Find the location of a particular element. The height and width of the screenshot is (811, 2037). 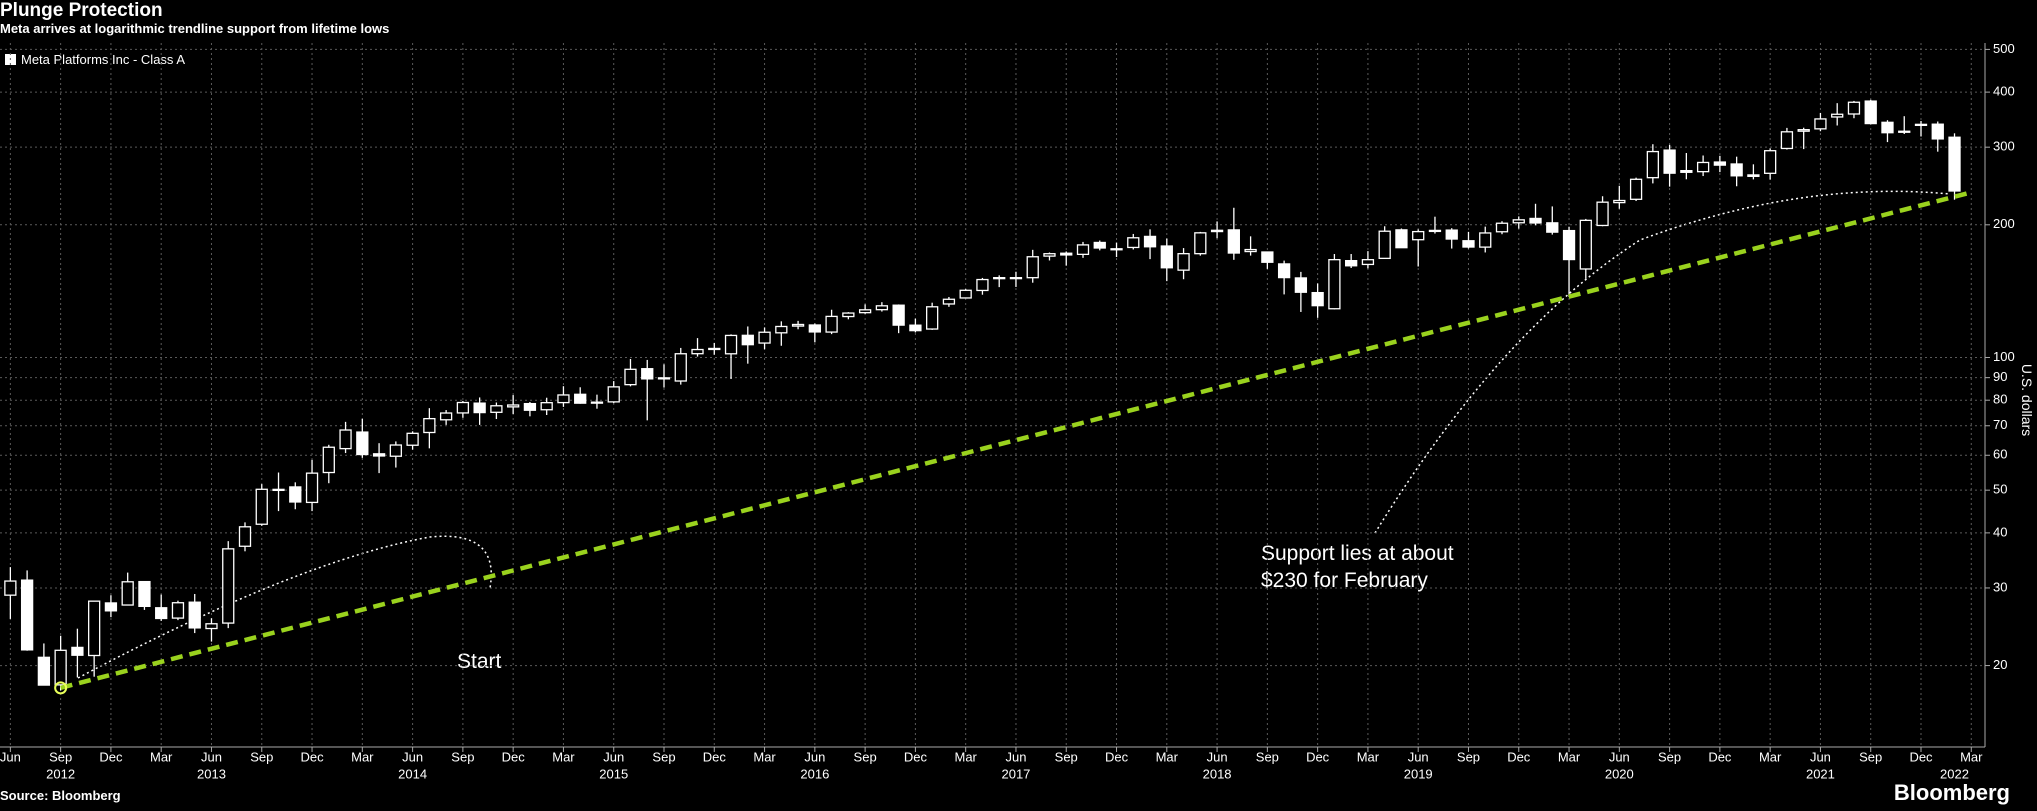

x-year-label: 2017 is located at coordinates (1015, 773).